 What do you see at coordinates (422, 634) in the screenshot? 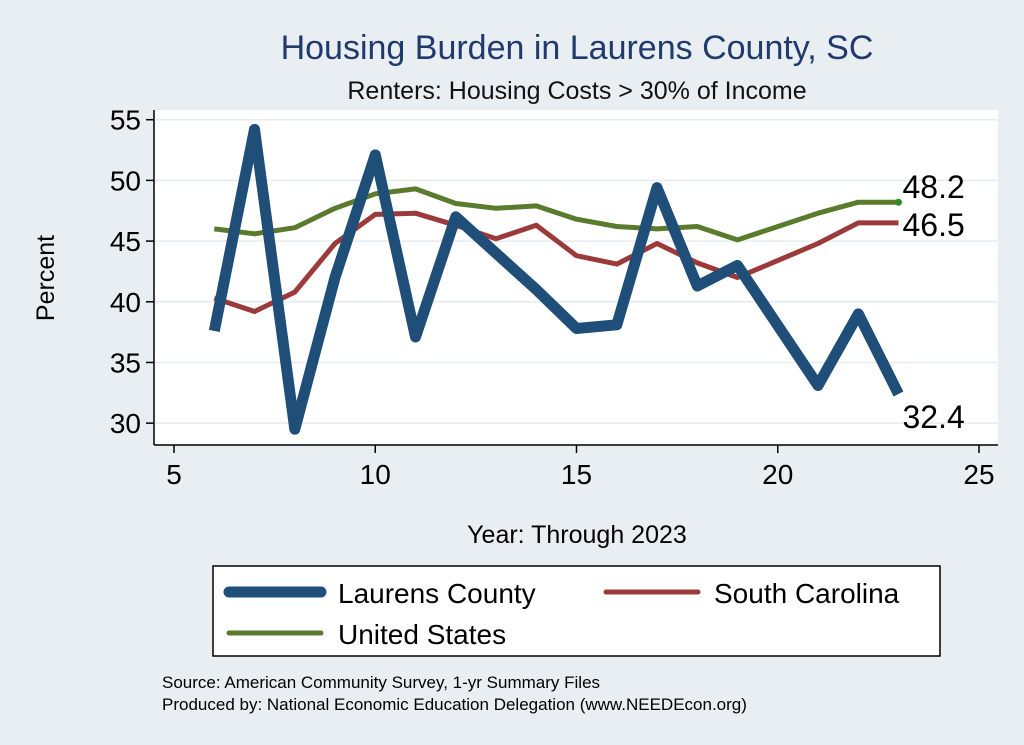
I see `legend-label-united-states: United States` at bounding box center [422, 634].